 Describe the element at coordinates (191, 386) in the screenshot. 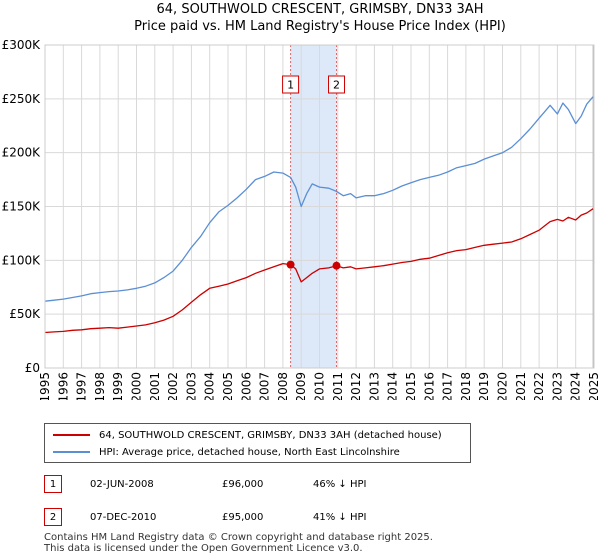

I see `x-tick-label-2003: 2003` at that location.